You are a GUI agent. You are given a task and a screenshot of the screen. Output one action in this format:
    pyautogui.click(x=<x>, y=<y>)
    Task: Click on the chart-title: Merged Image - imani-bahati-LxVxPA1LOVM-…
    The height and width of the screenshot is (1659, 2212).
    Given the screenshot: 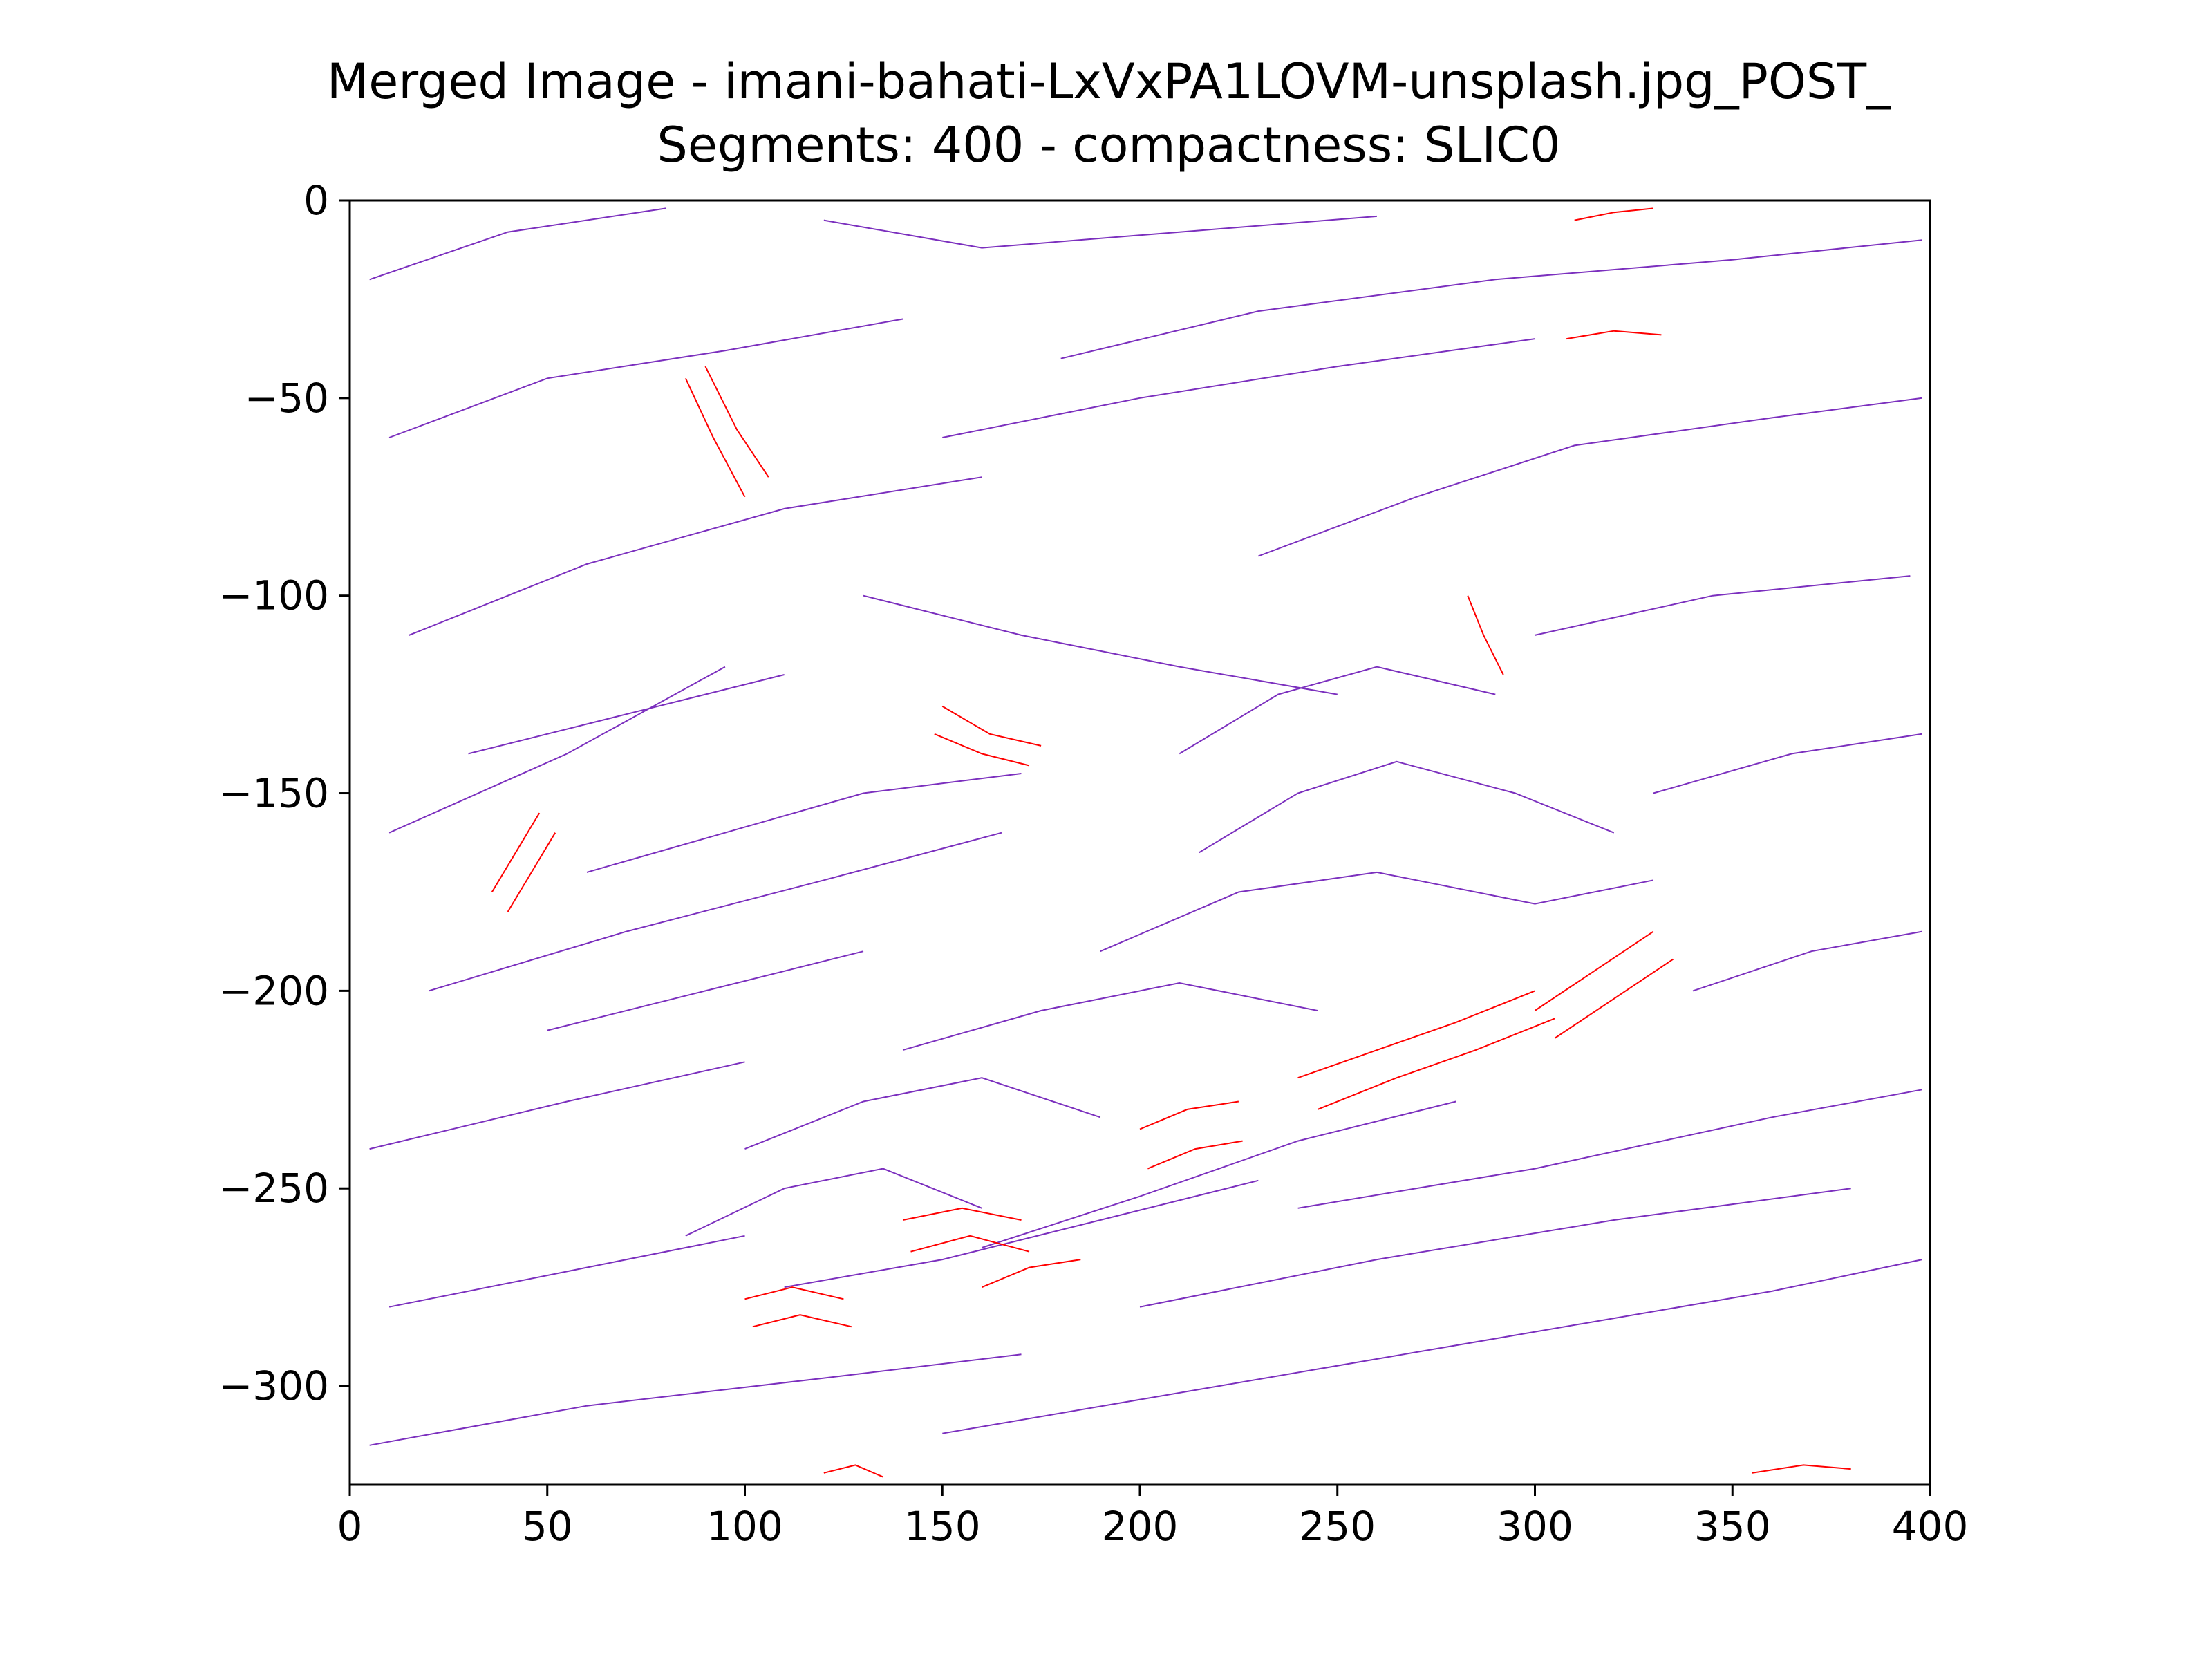 What is the action you would take?
    pyautogui.click(x=1109, y=82)
    